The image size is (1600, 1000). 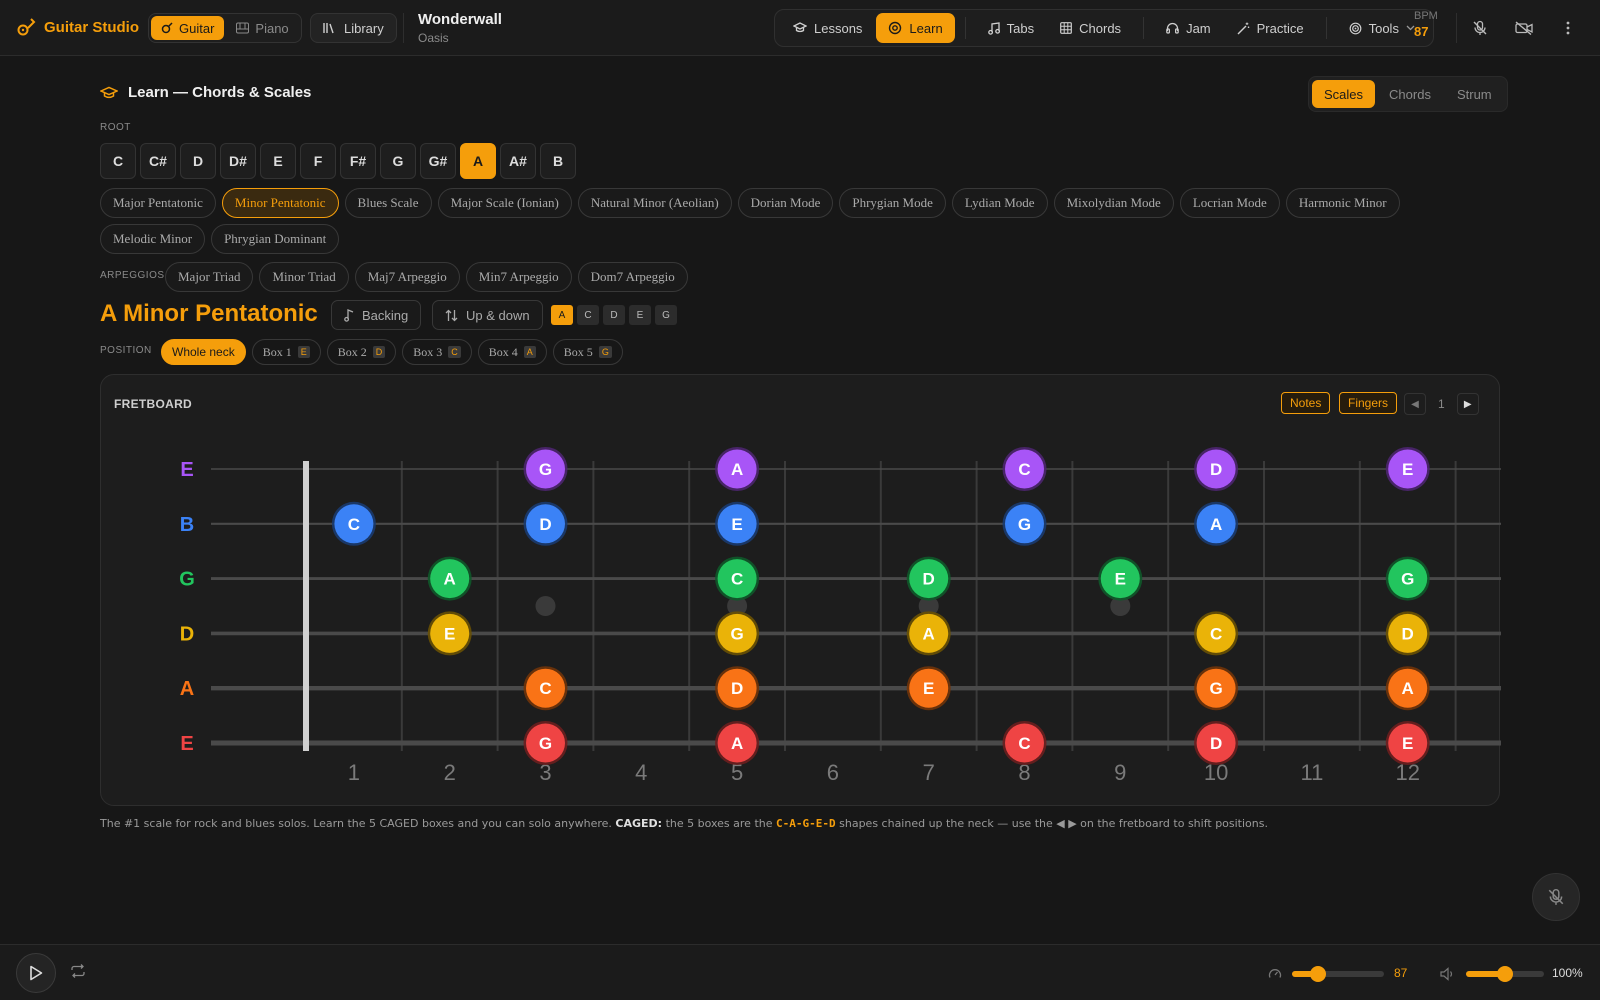 What do you see at coordinates (238, 161) in the screenshot?
I see `root-button: D#` at bounding box center [238, 161].